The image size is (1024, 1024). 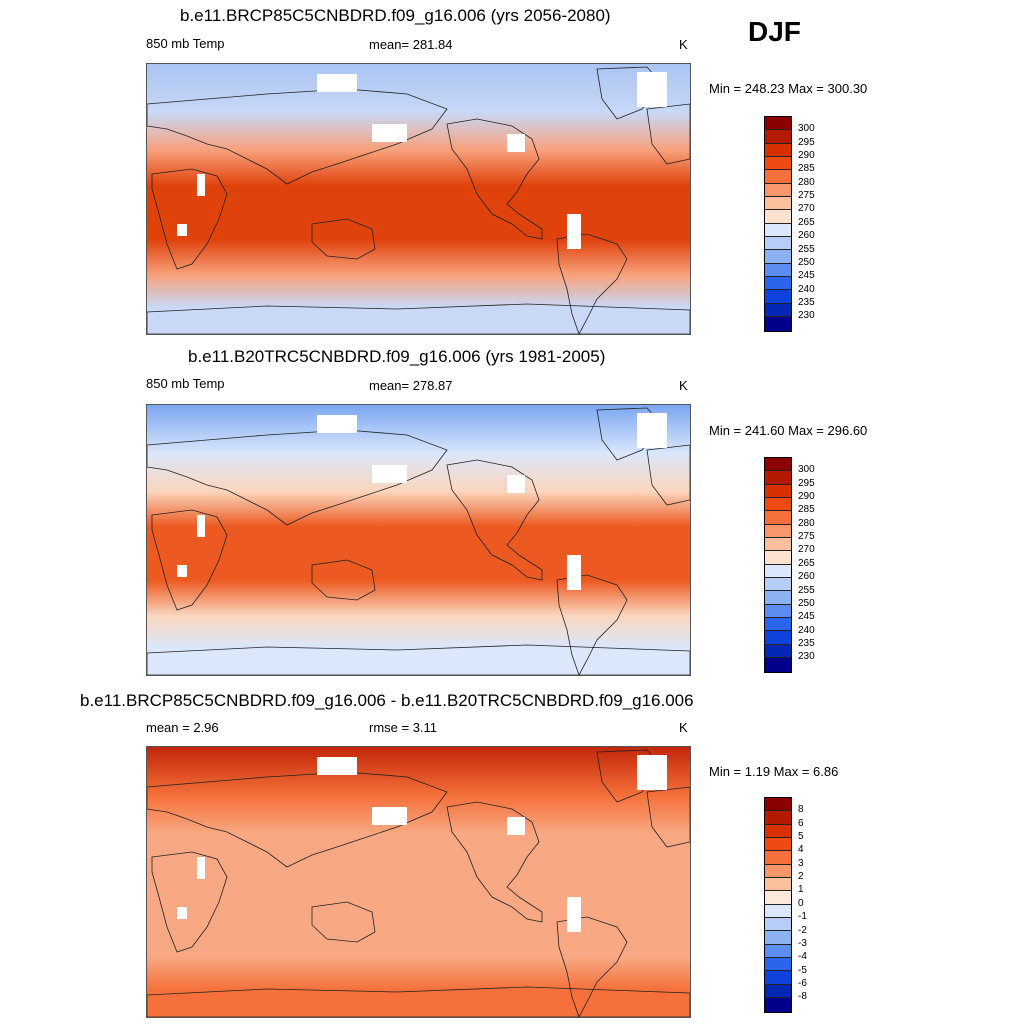 I want to click on colorbar-label: -8, so click(x=802, y=997).